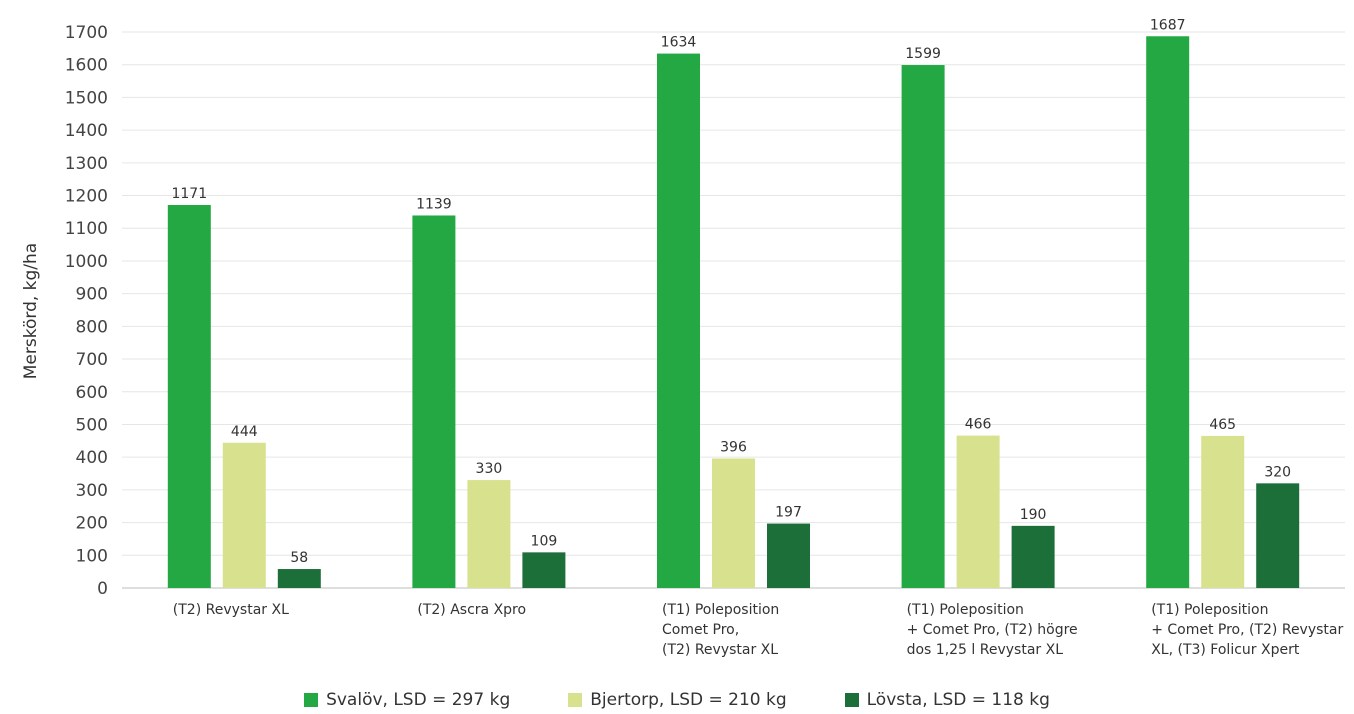  Describe the element at coordinates (86, 164) in the screenshot. I see `y-tick-label: 1300` at that location.